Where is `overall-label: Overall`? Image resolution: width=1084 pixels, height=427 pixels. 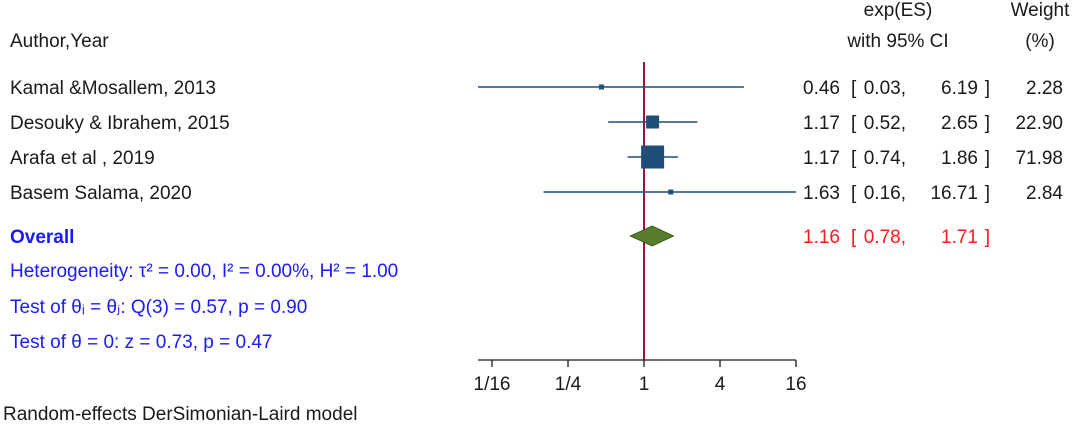 overall-label: Overall is located at coordinates (42, 237).